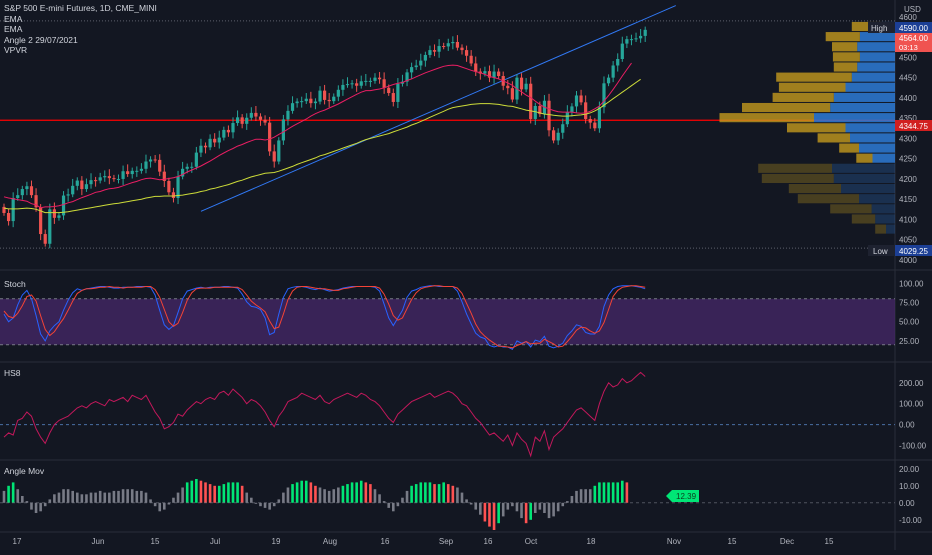 The height and width of the screenshot is (555, 932). What do you see at coordinates (909, 341) in the screenshot?
I see `stoch-tick-label: 25.00` at bounding box center [909, 341].